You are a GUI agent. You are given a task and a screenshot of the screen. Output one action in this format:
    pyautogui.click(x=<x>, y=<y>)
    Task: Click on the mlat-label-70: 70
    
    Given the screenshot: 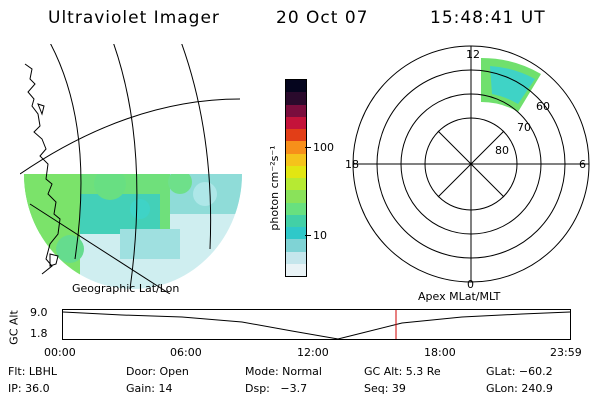 What is the action you would take?
    pyautogui.click(x=524, y=127)
    